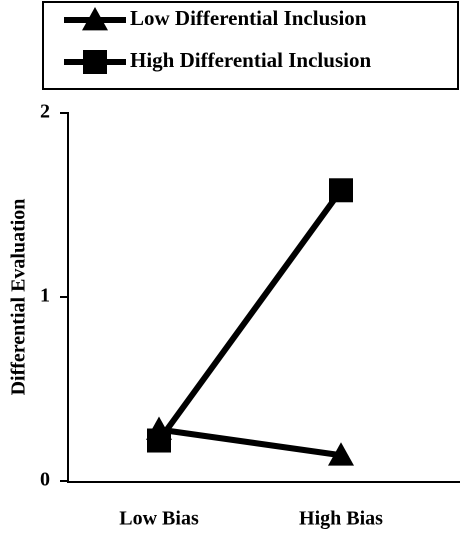 The height and width of the screenshot is (535, 469). I want to click on x-tick-label: Low Bias, so click(159, 519).